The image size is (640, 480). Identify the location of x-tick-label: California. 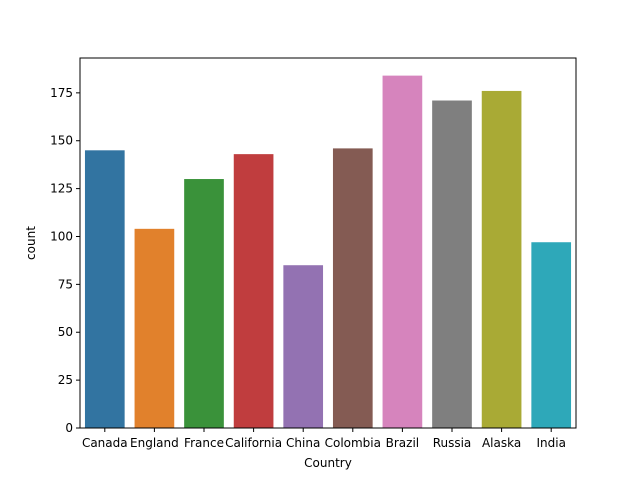
(253, 443).